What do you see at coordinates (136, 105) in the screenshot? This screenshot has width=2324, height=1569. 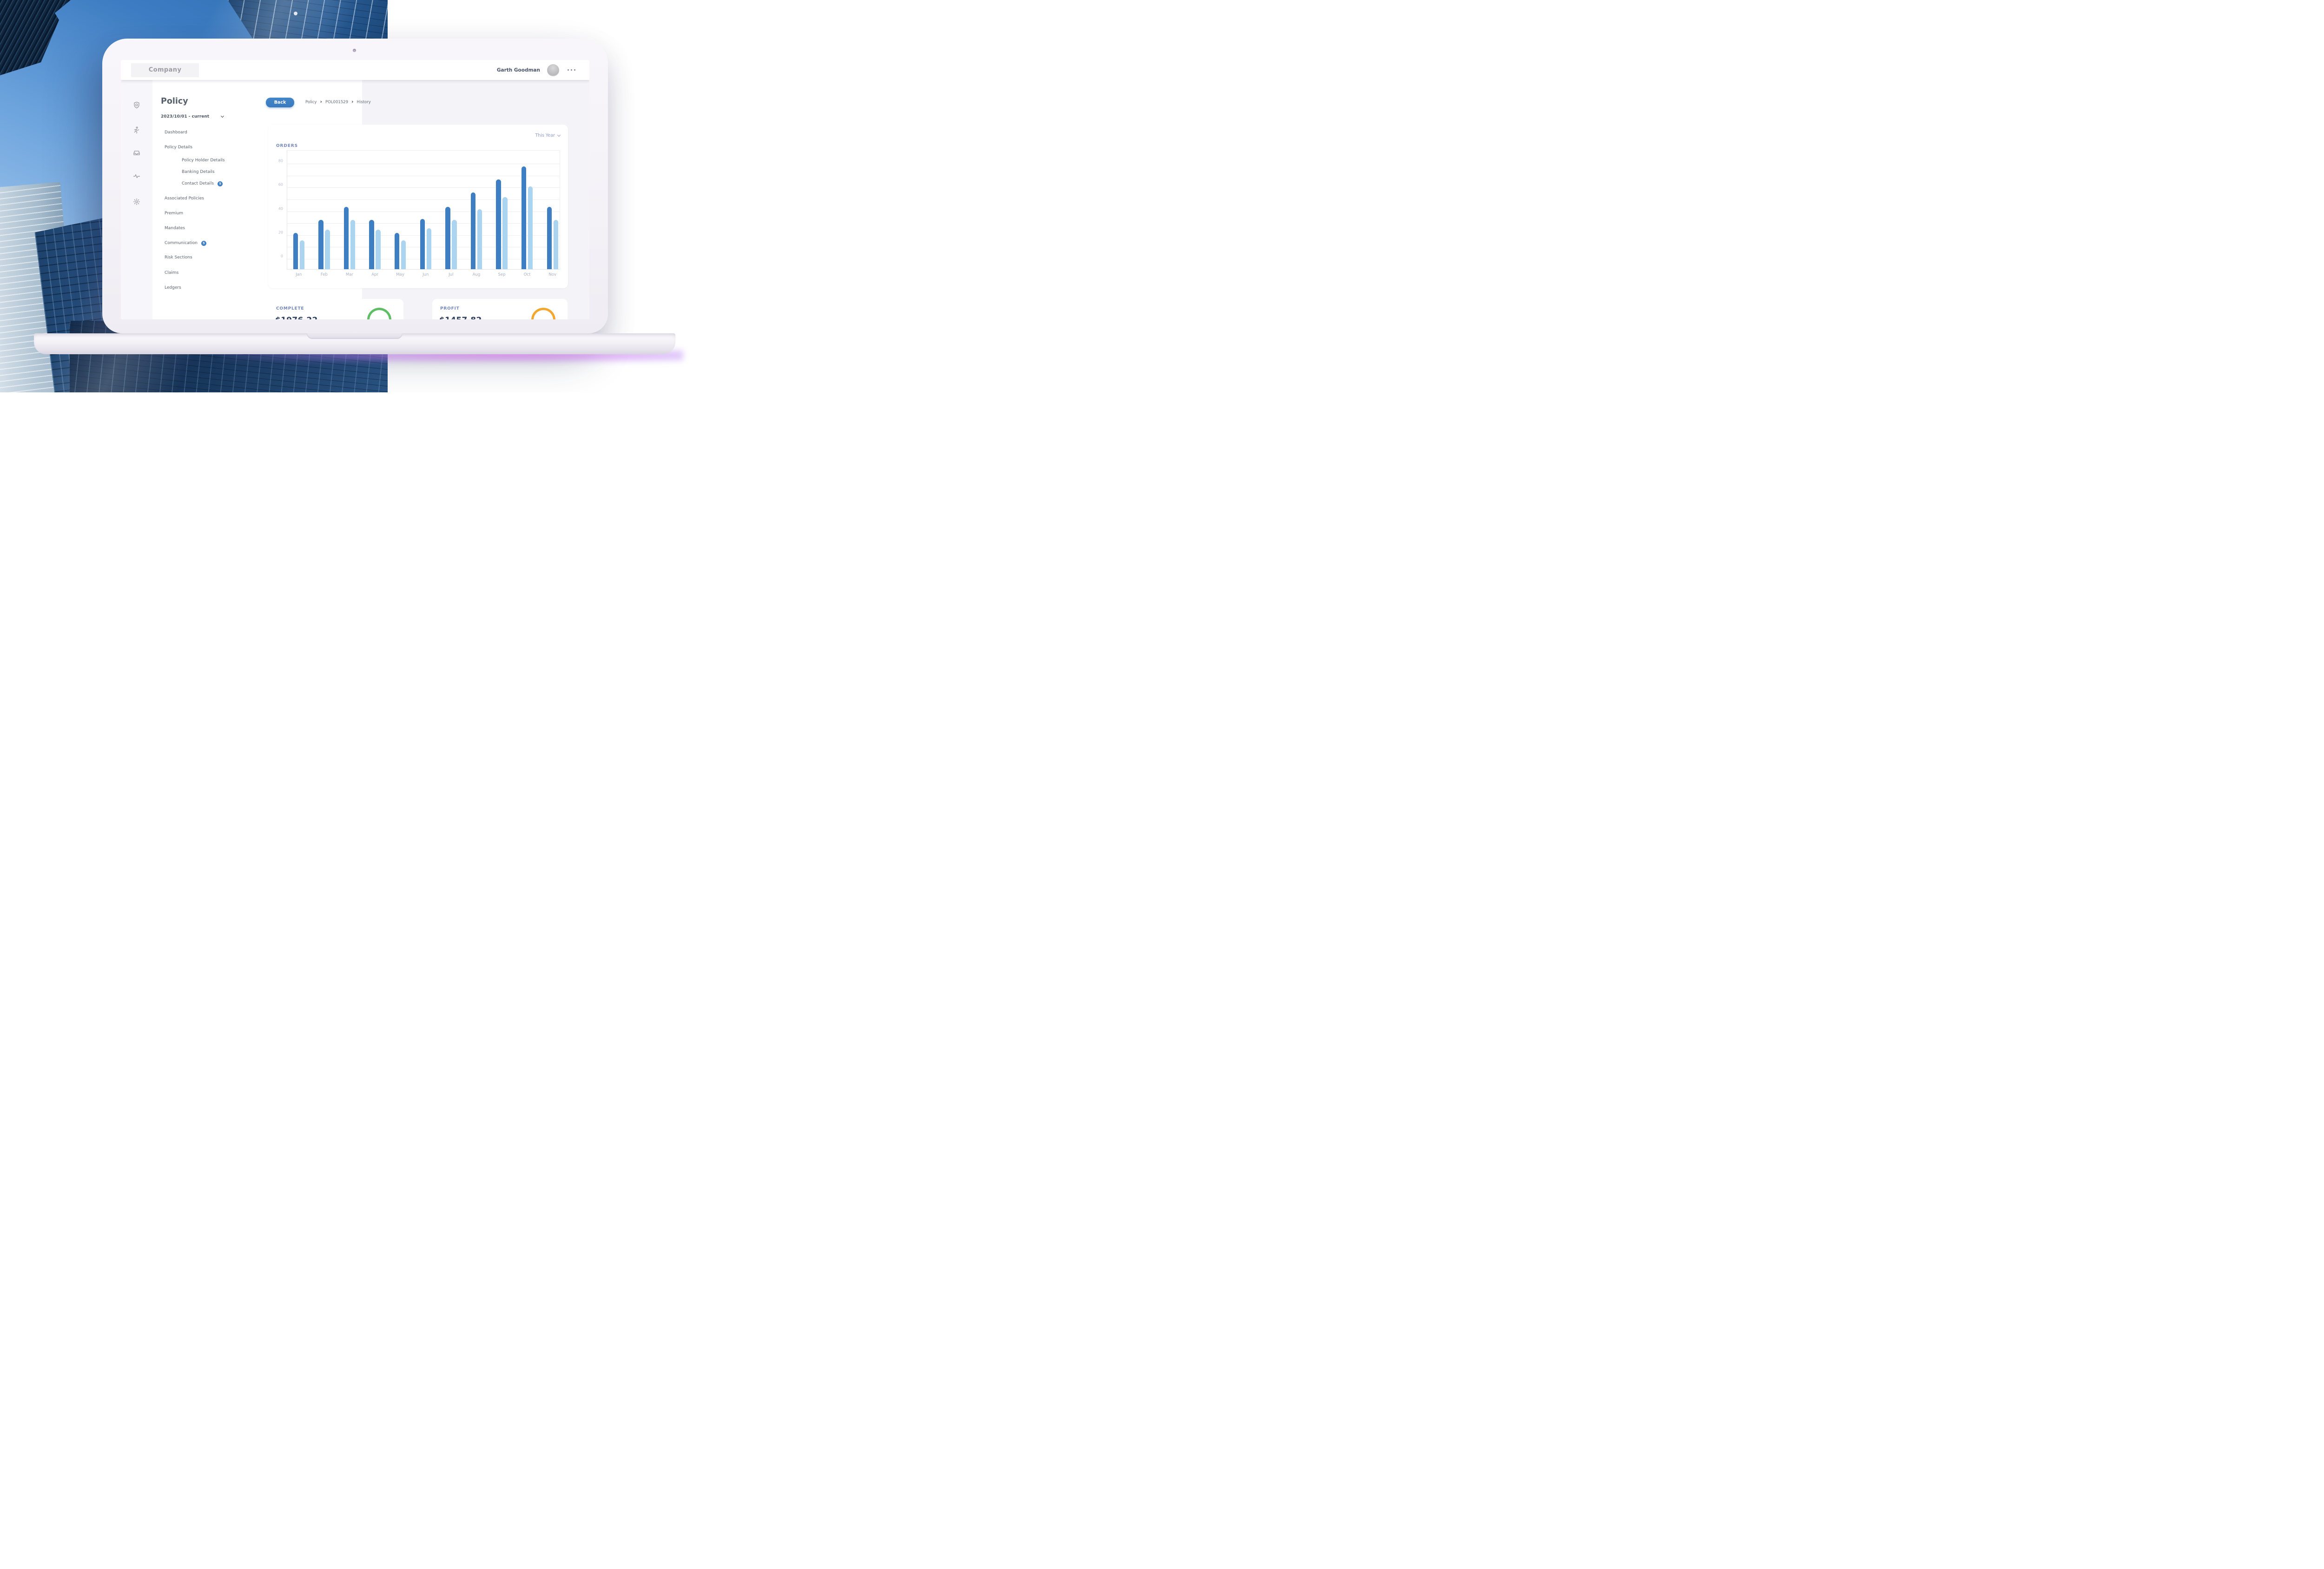 I see `shield-icon` at bounding box center [136, 105].